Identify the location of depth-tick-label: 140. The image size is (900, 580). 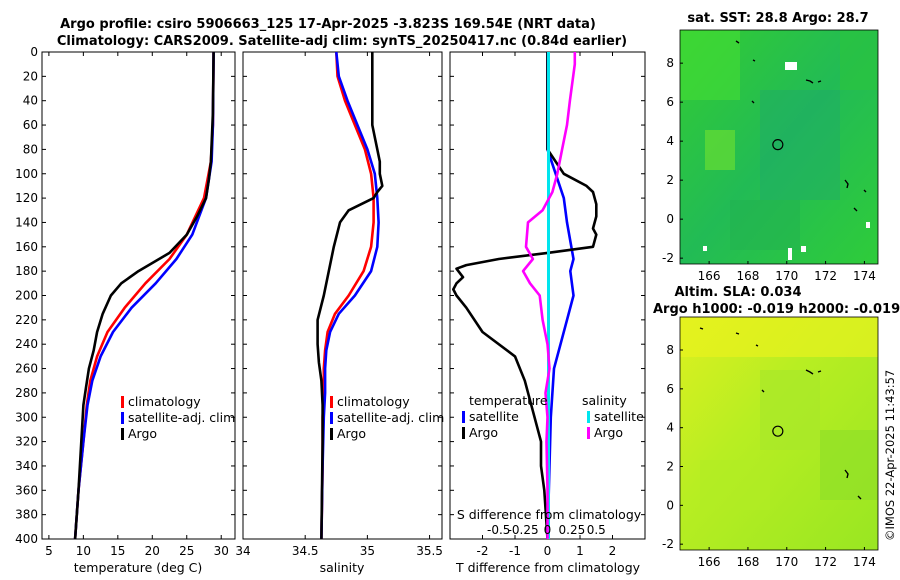
(26, 222).